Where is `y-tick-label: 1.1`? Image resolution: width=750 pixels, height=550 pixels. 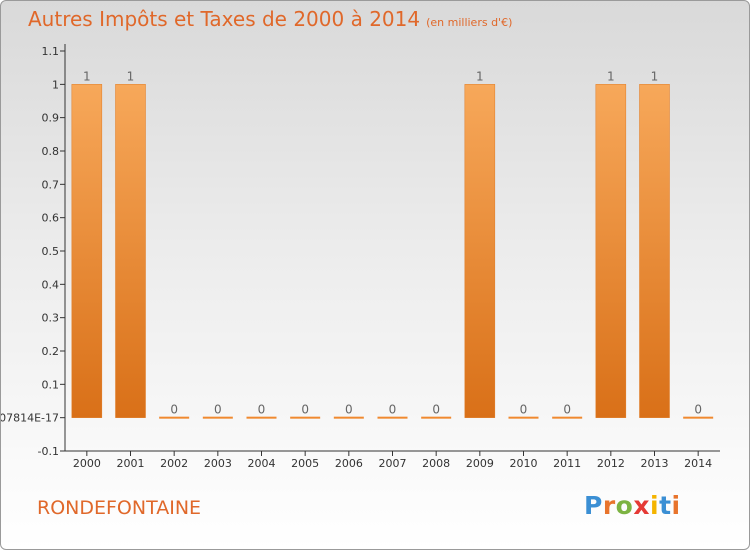 y-tick-label: 1.1 is located at coordinates (51, 51).